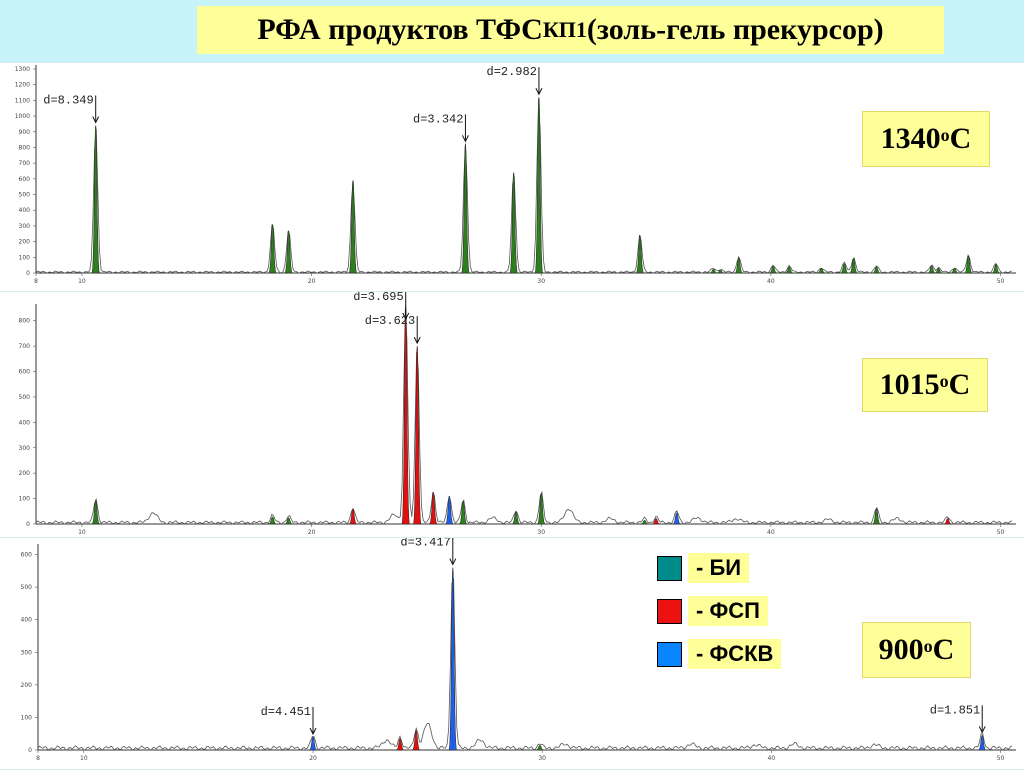 The width and height of the screenshot is (1024, 770). Describe the element at coordinates (719, 654) in the screenshot. I see `legend-item-fskv: - ФСКВ` at that location.